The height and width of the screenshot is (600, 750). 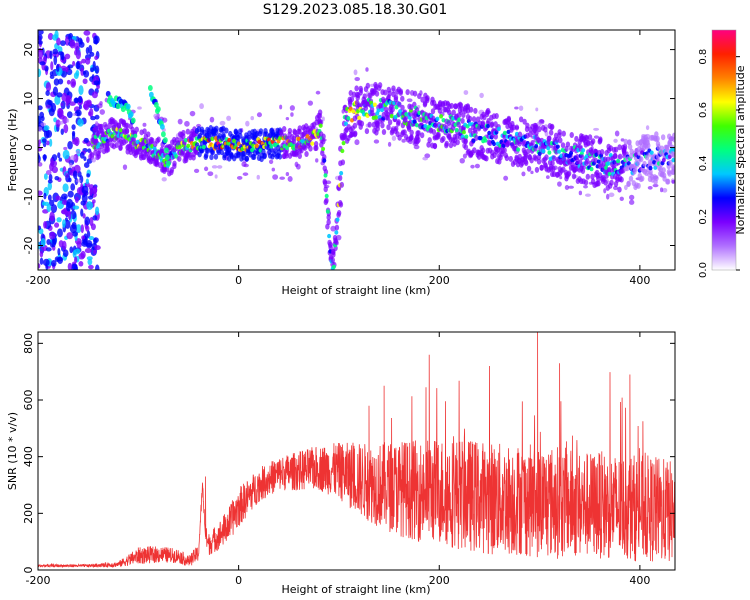 What do you see at coordinates (38, 580) in the screenshot?
I see `x-tick-label: -200` at bounding box center [38, 580].